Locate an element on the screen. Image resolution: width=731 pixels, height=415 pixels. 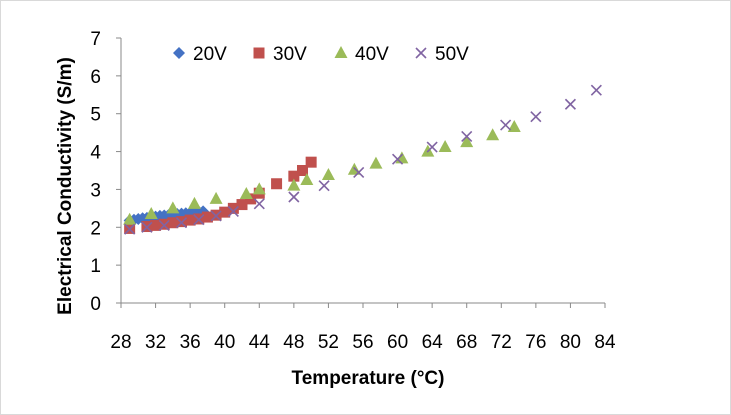
series-30v is located at coordinates (220, 195).